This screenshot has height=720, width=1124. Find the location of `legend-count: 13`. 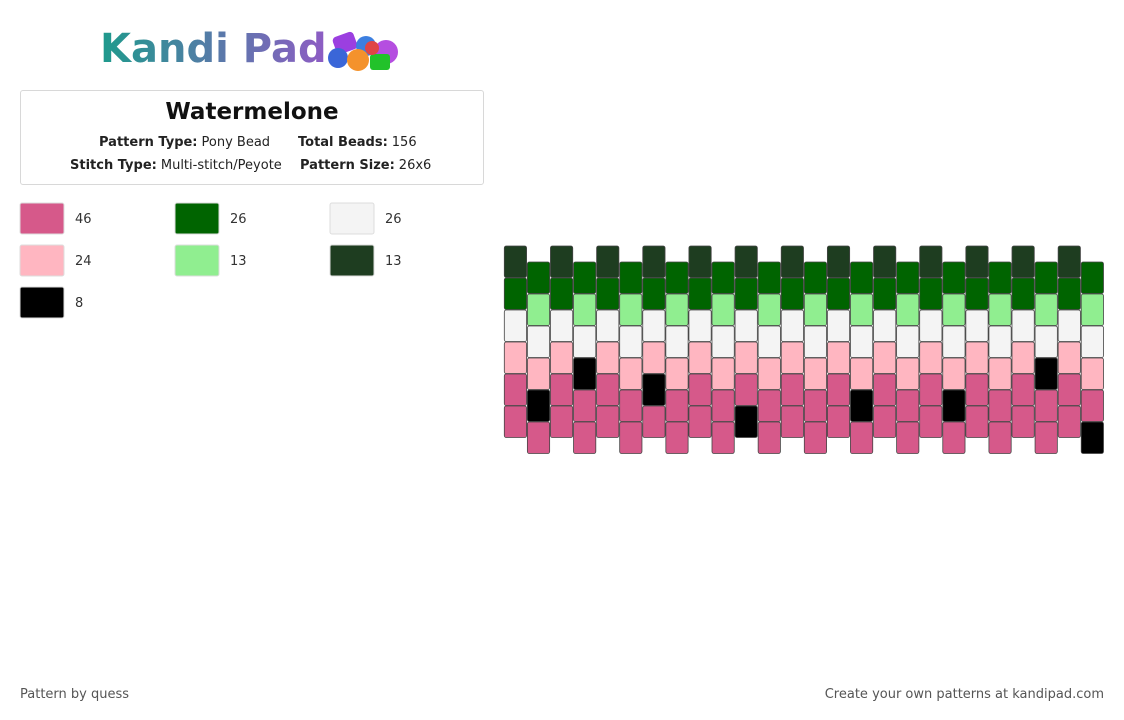

legend-count: 13 is located at coordinates (393, 261).